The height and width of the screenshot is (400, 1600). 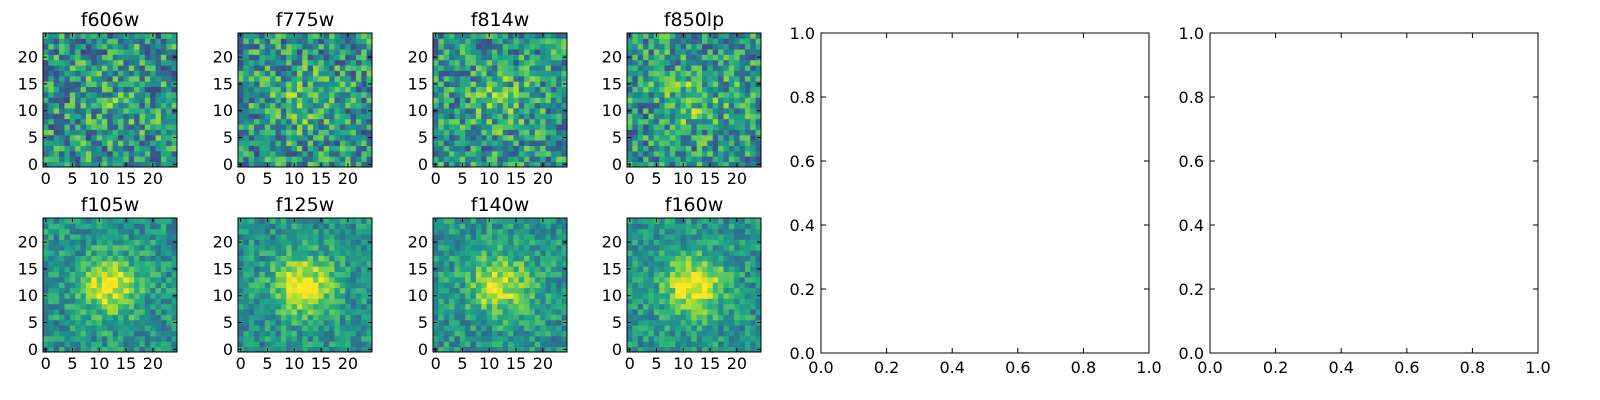 I want to click on y-tick-label: 10, so click(x=28, y=295).